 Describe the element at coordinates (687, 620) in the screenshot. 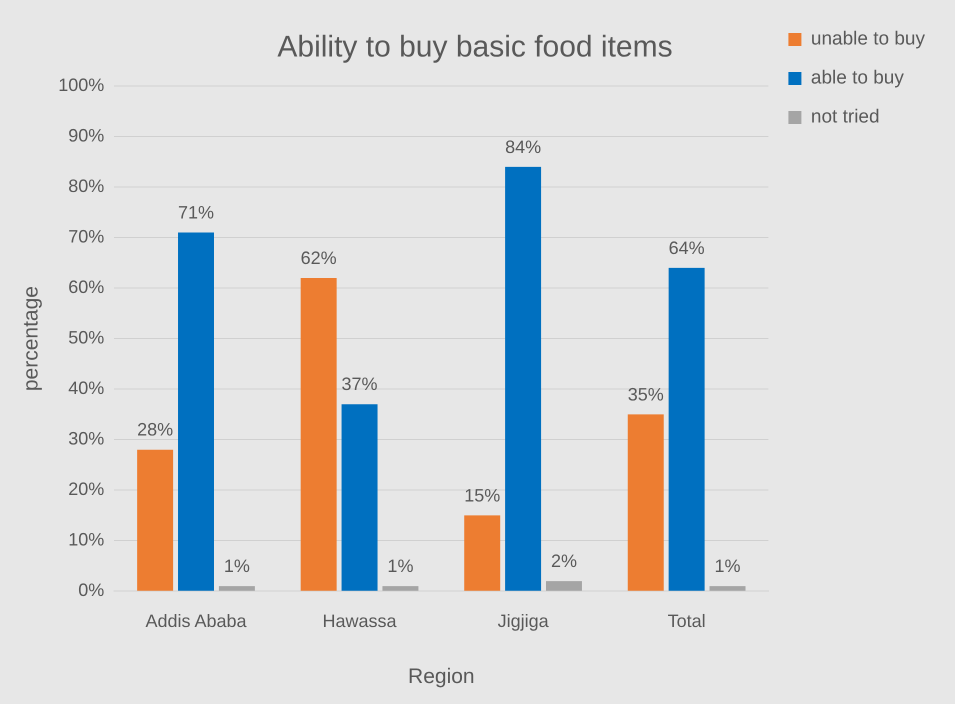

I see `x-tick-label: Total` at that location.